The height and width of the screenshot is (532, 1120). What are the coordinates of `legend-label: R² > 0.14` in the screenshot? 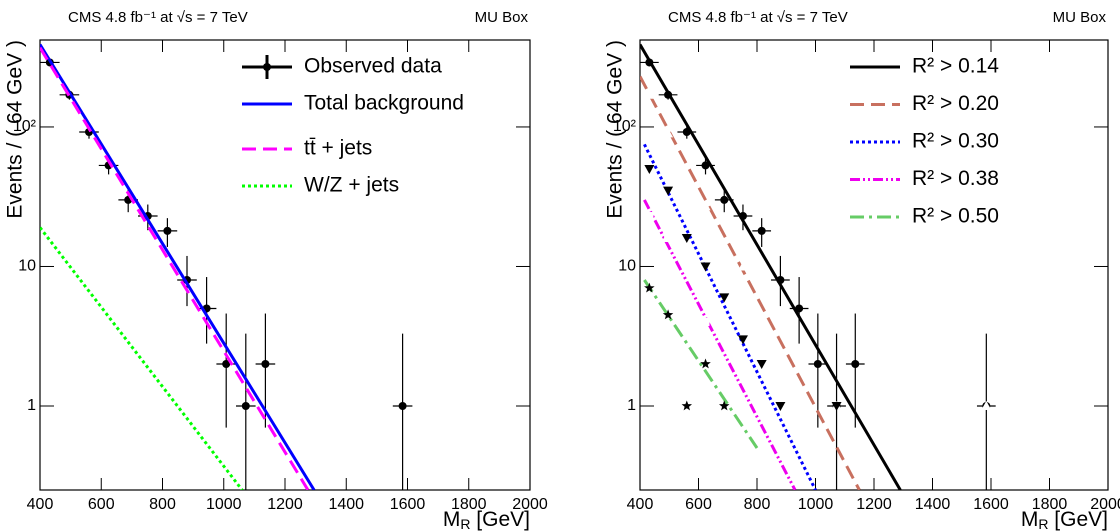 It's located at (955, 66).